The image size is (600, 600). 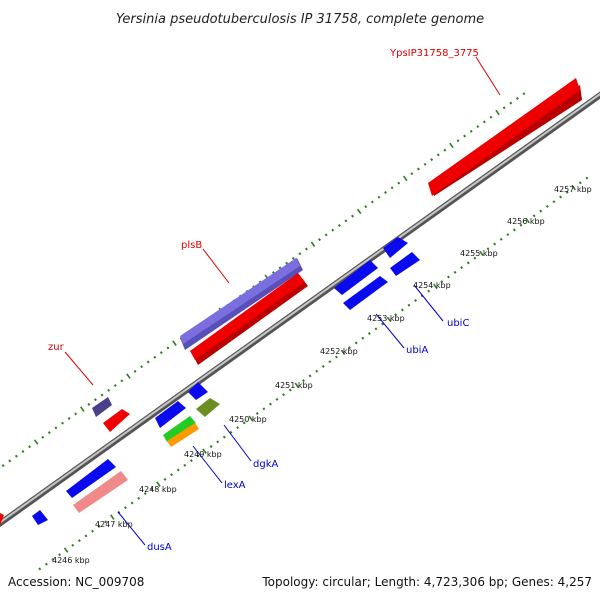 I want to click on gene-ubia, so click(x=356, y=277).